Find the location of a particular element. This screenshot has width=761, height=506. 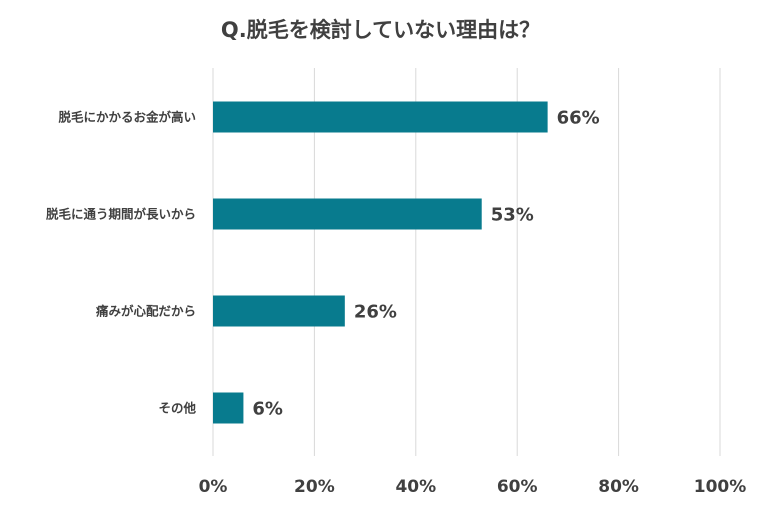

data-label: 6% is located at coordinates (267, 409).